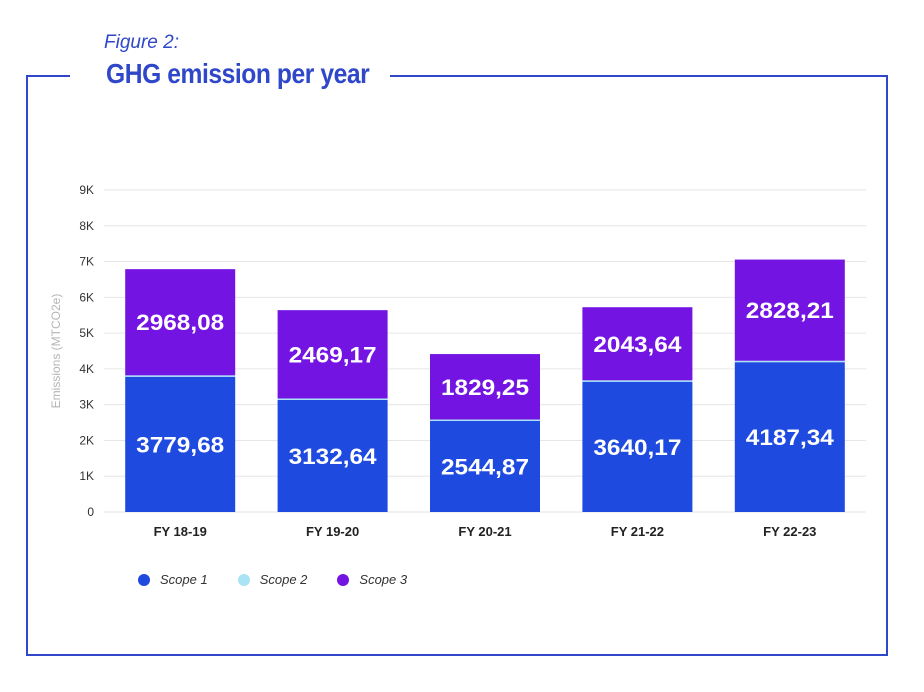 Image resolution: width=924 pixels, height=692 pixels. Describe the element at coordinates (86, 262) in the screenshot. I see `y-tick-label: 7K` at that location.